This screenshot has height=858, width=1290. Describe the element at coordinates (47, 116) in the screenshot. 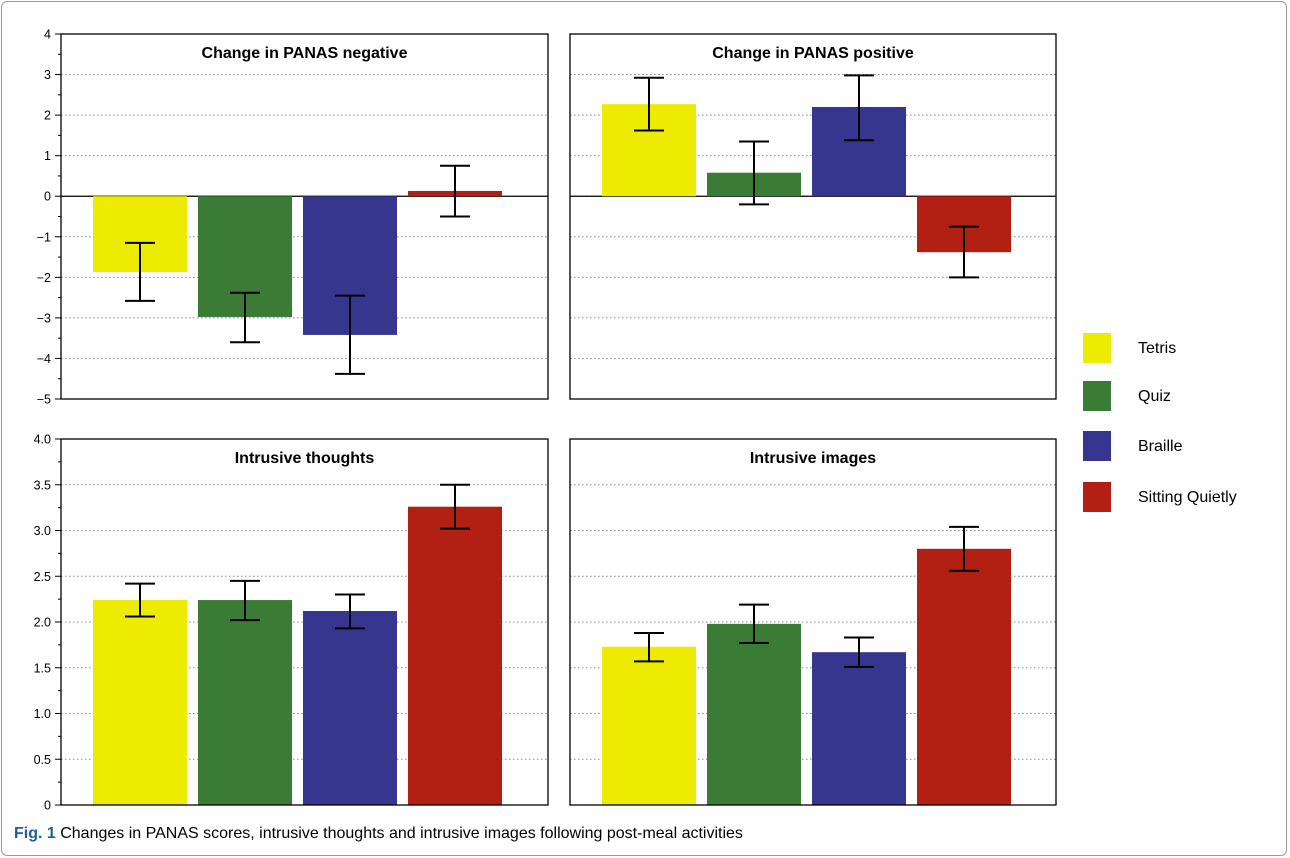

I see `y-tick-label: 2` at that location.